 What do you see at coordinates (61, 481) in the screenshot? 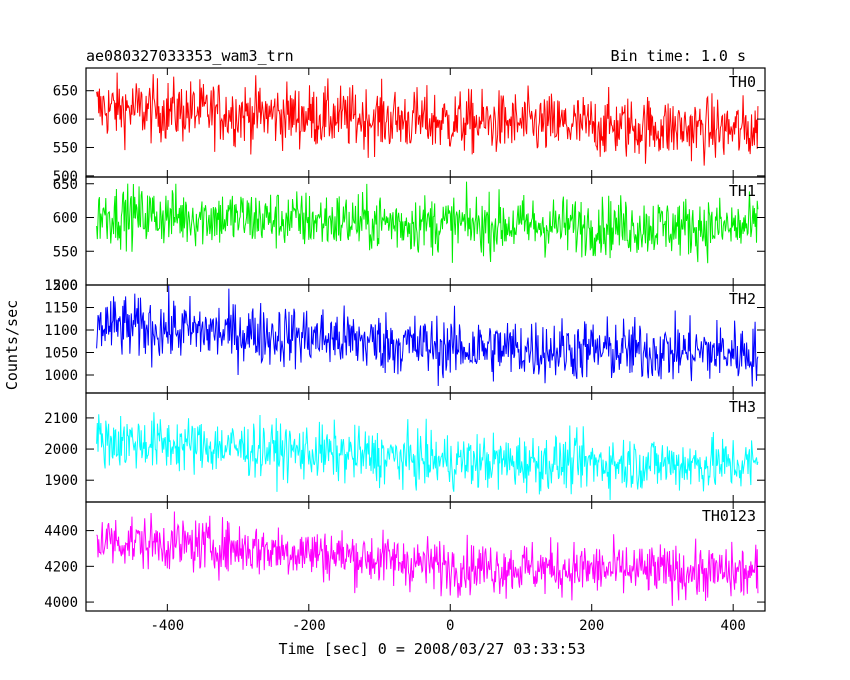
I see `y-tick-label: 1900` at bounding box center [61, 481].